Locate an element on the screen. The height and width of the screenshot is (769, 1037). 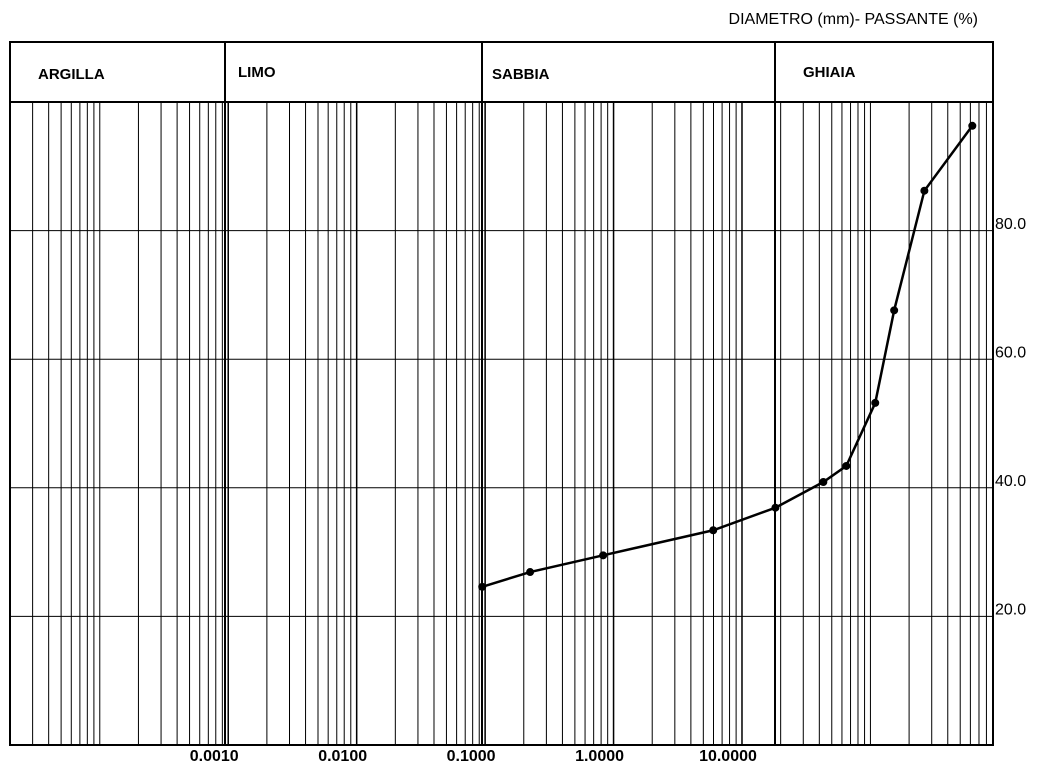
x-tick-label: 0.0100 is located at coordinates (342, 756).